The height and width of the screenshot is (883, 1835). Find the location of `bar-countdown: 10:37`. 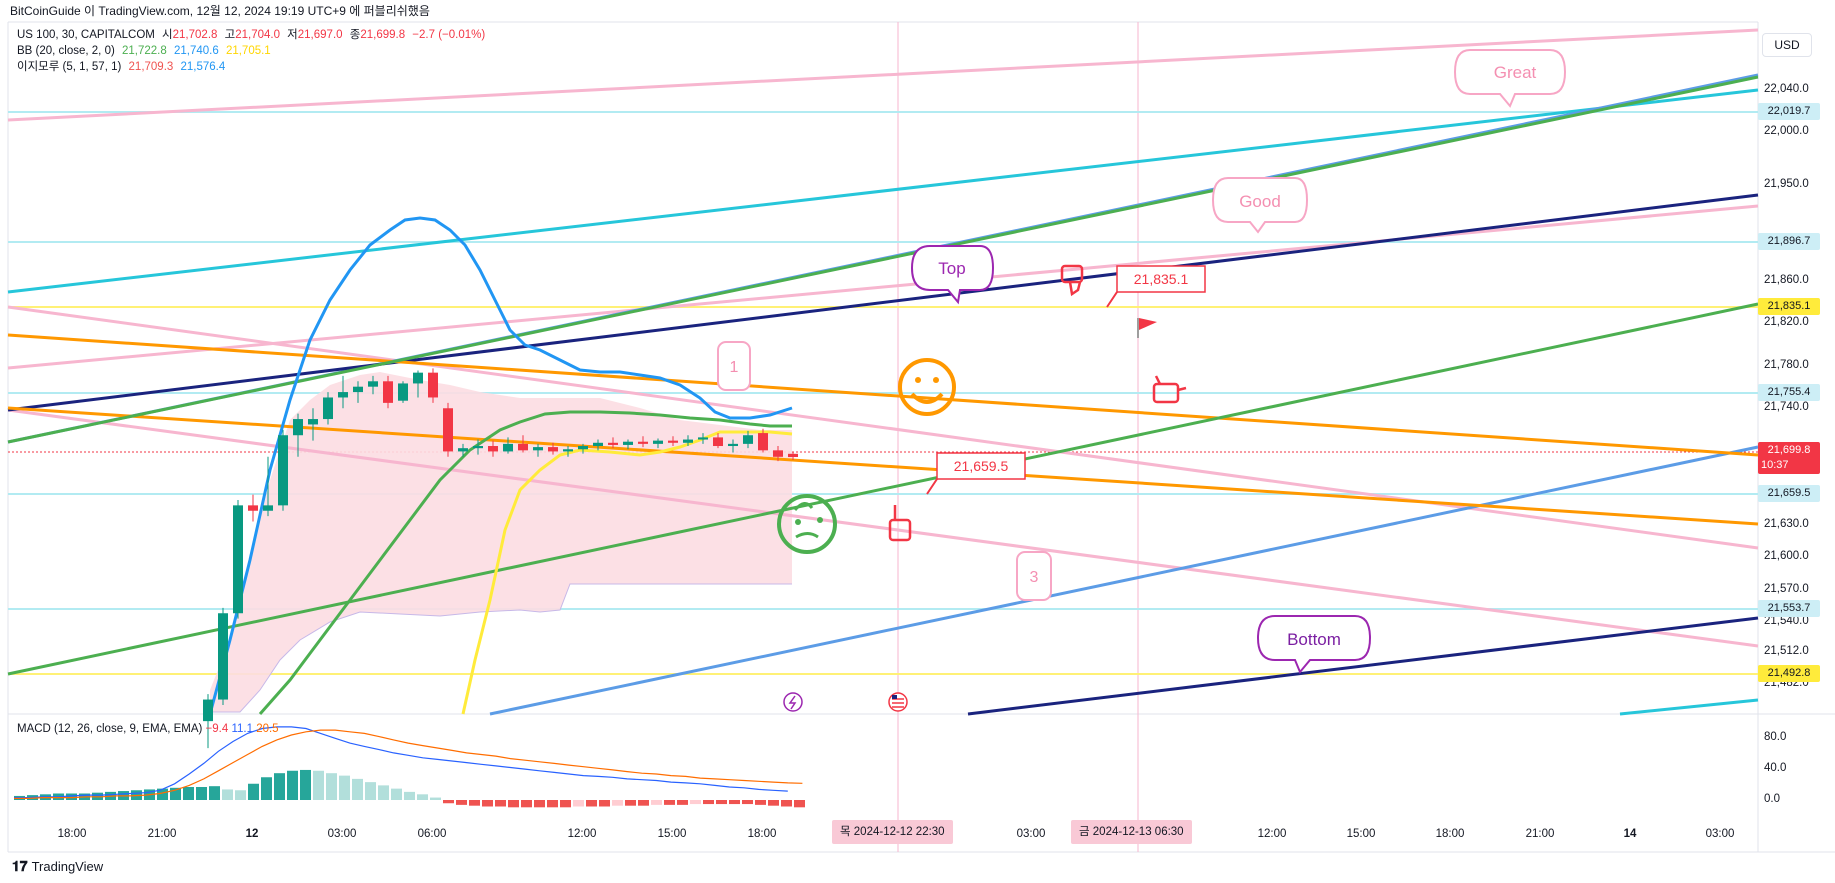

bar-countdown: 10:37 is located at coordinates (1775, 465).